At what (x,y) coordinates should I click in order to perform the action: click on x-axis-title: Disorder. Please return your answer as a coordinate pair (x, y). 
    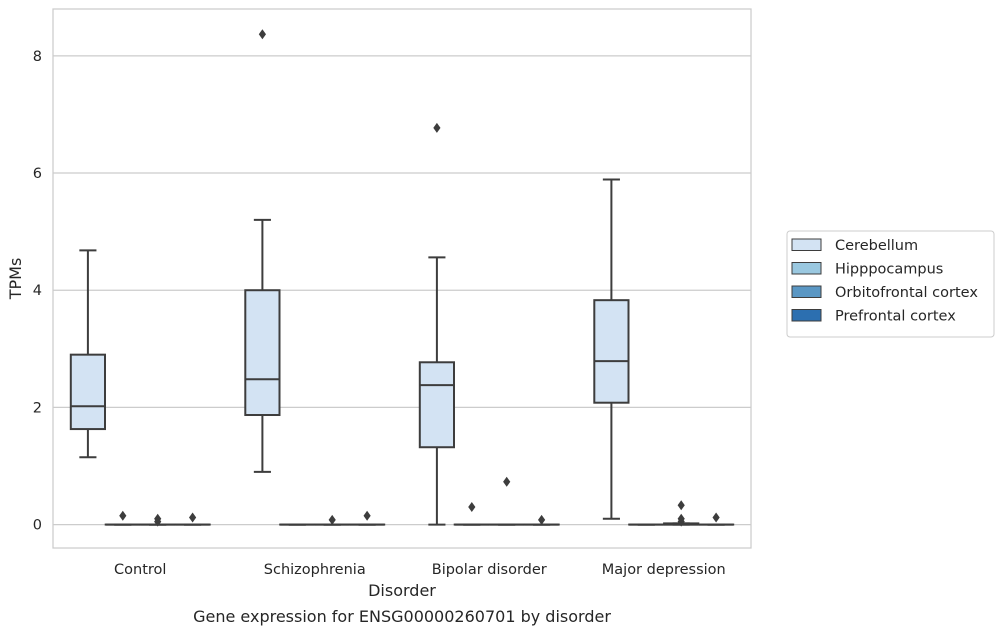
    Looking at the image, I should click on (402, 590).